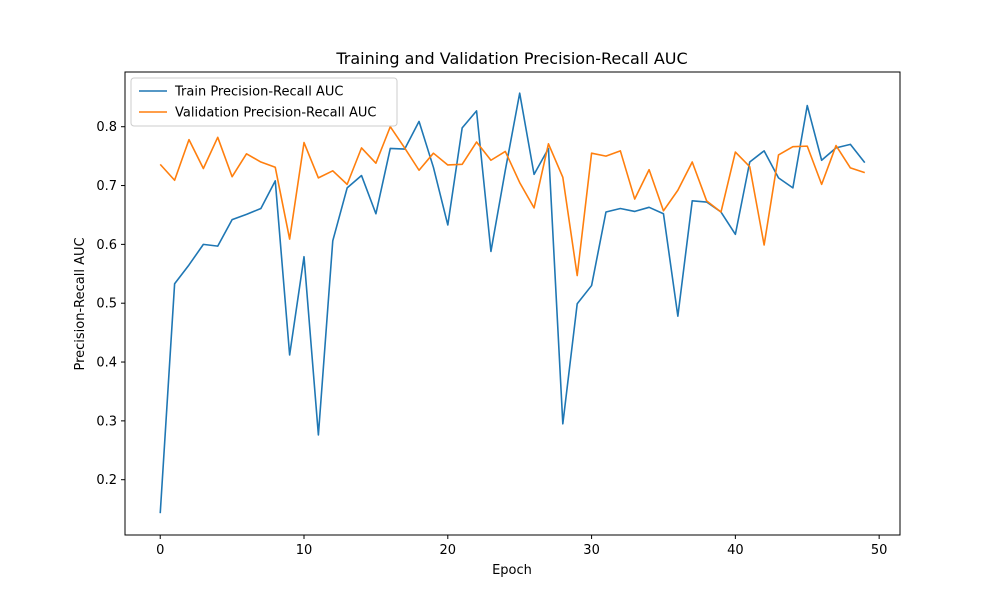  Describe the element at coordinates (264, 102) in the screenshot. I see `legend-box` at that location.